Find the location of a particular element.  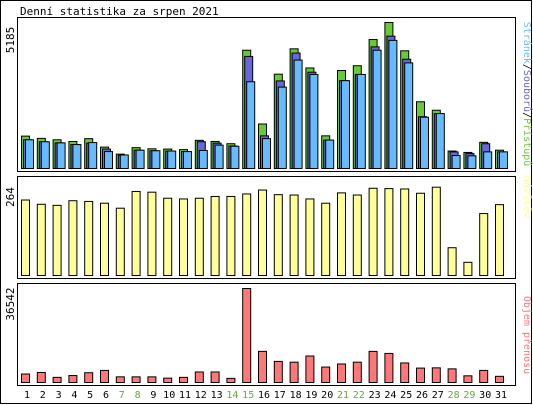

x-tick-label-day-14: 14 is located at coordinates (232, 395).